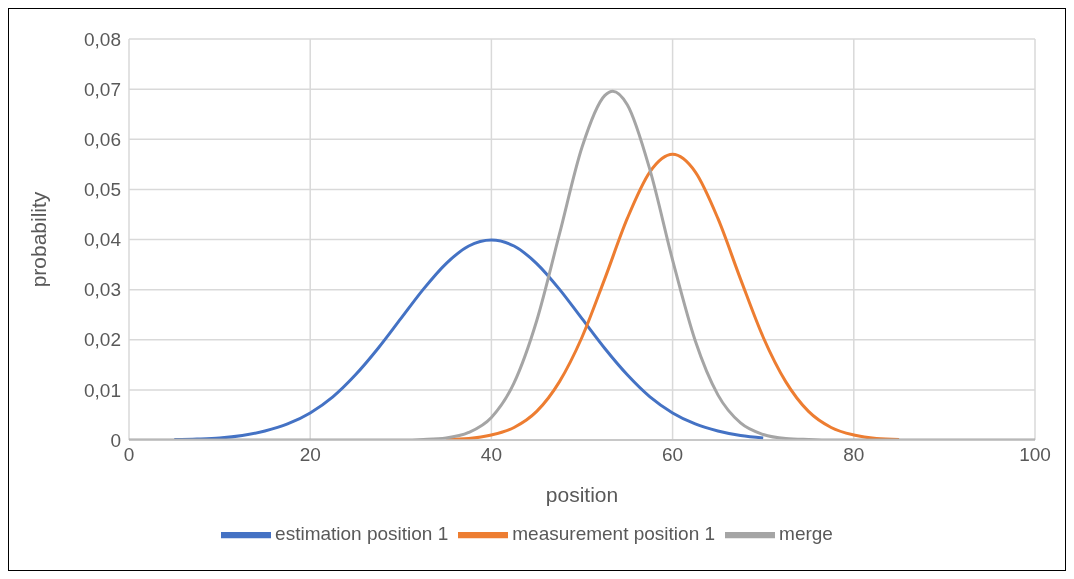 This screenshot has width=1074, height=579. I want to click on x-tick-label: 40, so click(491, 455).